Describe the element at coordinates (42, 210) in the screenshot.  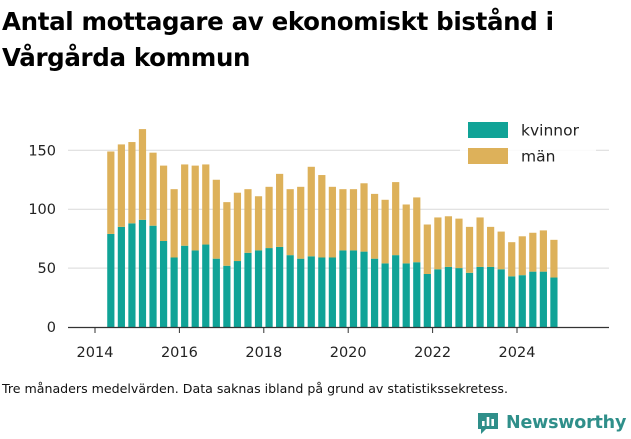
I see `y-tick-label: 100` at that location.